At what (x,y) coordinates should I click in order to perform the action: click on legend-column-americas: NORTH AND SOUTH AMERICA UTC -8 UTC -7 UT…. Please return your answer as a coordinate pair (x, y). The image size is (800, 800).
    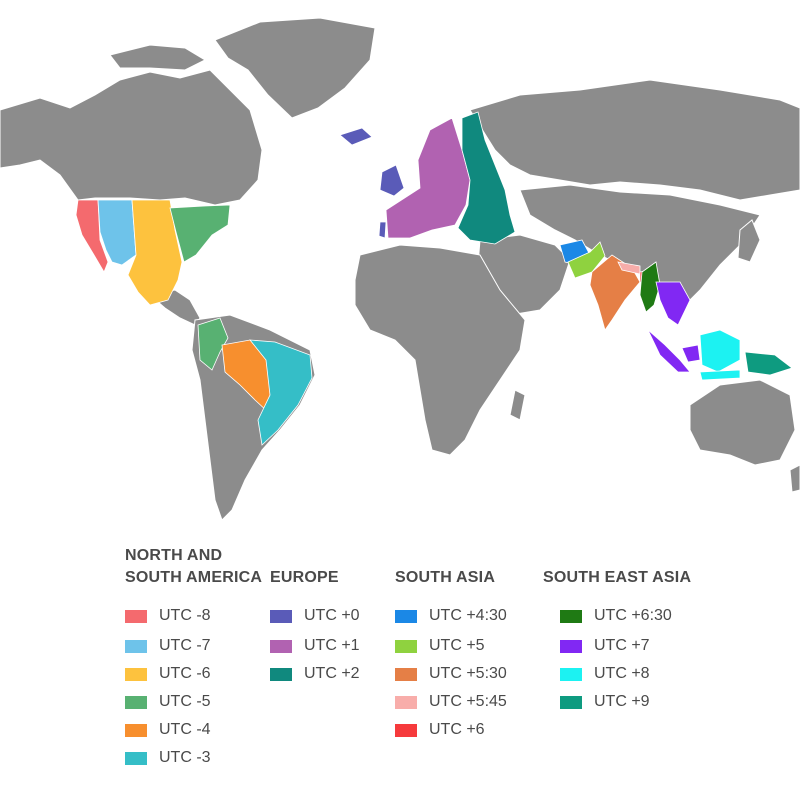
    Looking at the image, I should click on (194, 655).